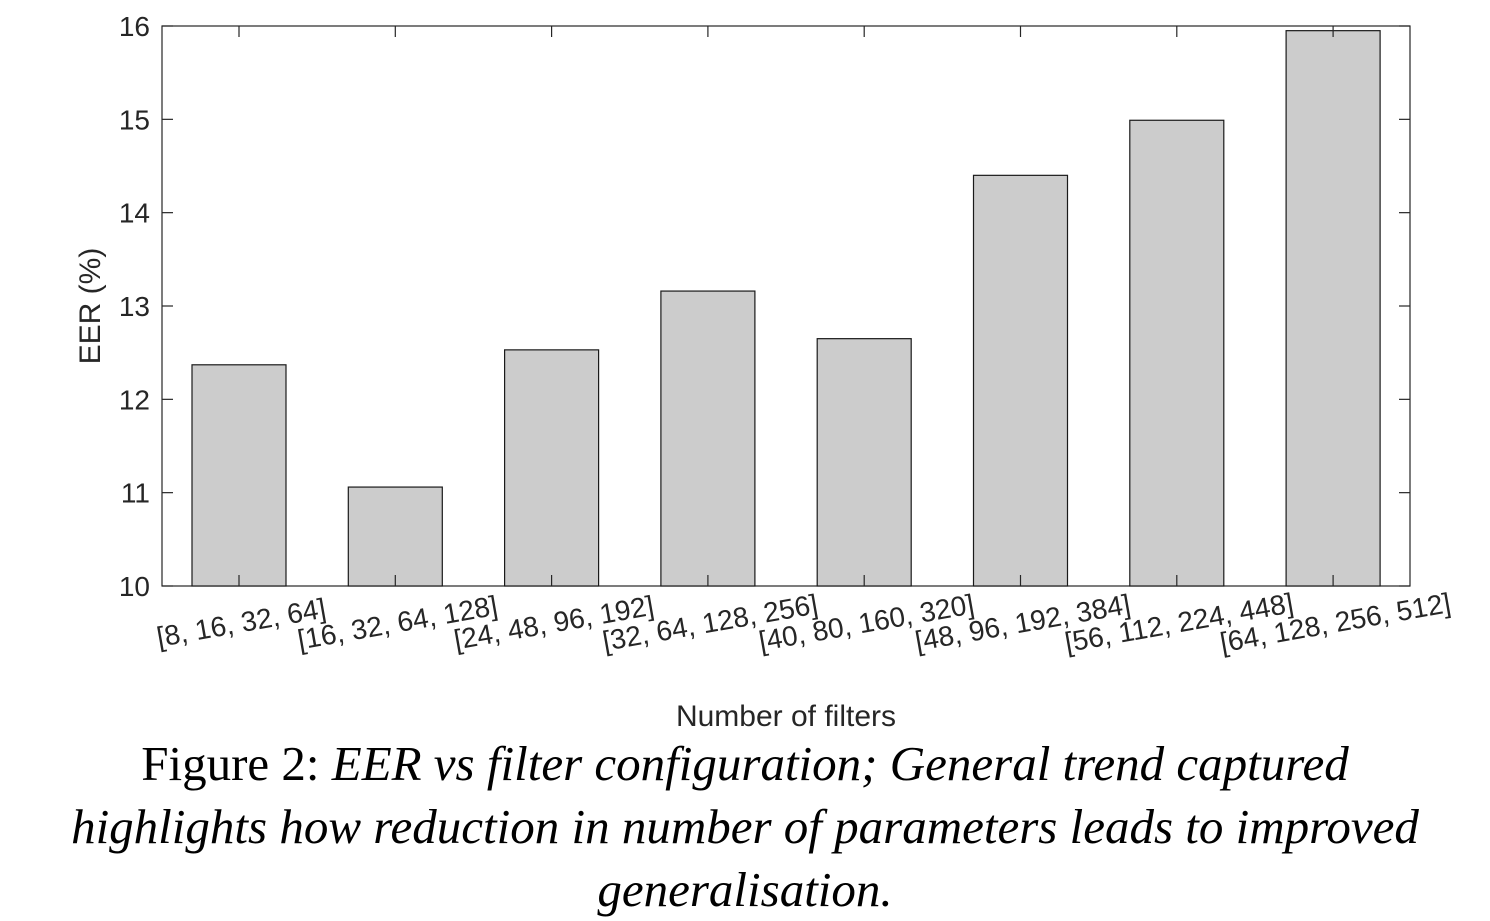  Describe the element at coordinates (134, 399) in the screenshot. I see `y-tick-label: 12` at that location.